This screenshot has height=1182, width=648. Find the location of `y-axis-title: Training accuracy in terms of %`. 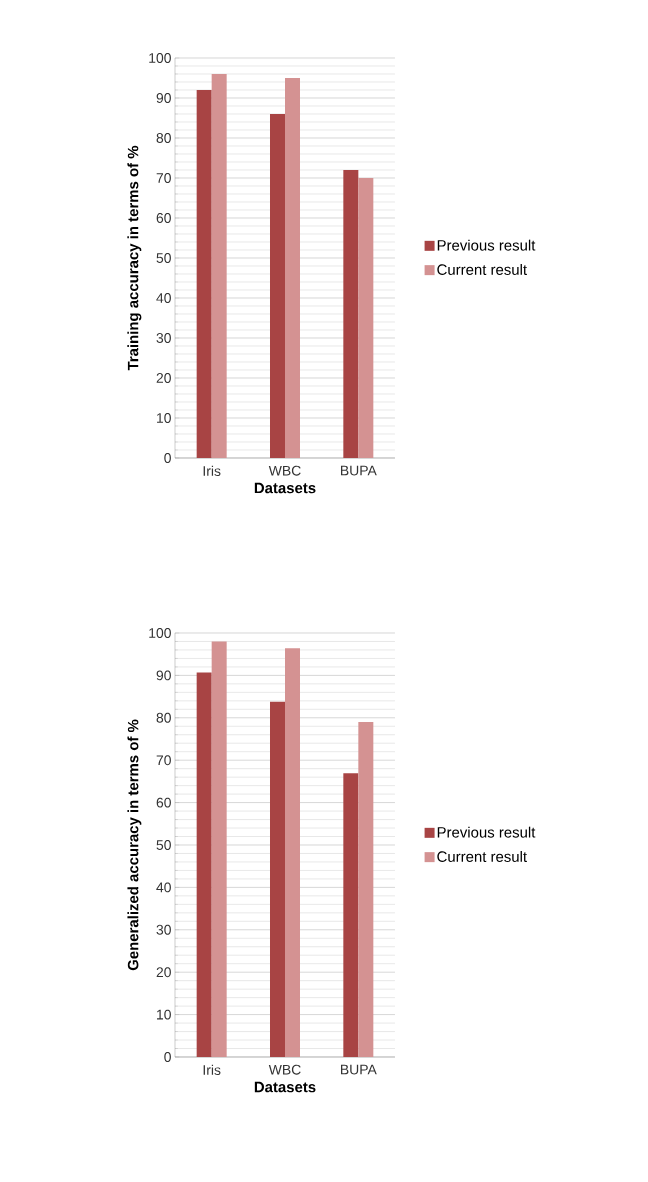

y-axis-title: Training accuracy in terms of % is located at coordinates (134, 258).